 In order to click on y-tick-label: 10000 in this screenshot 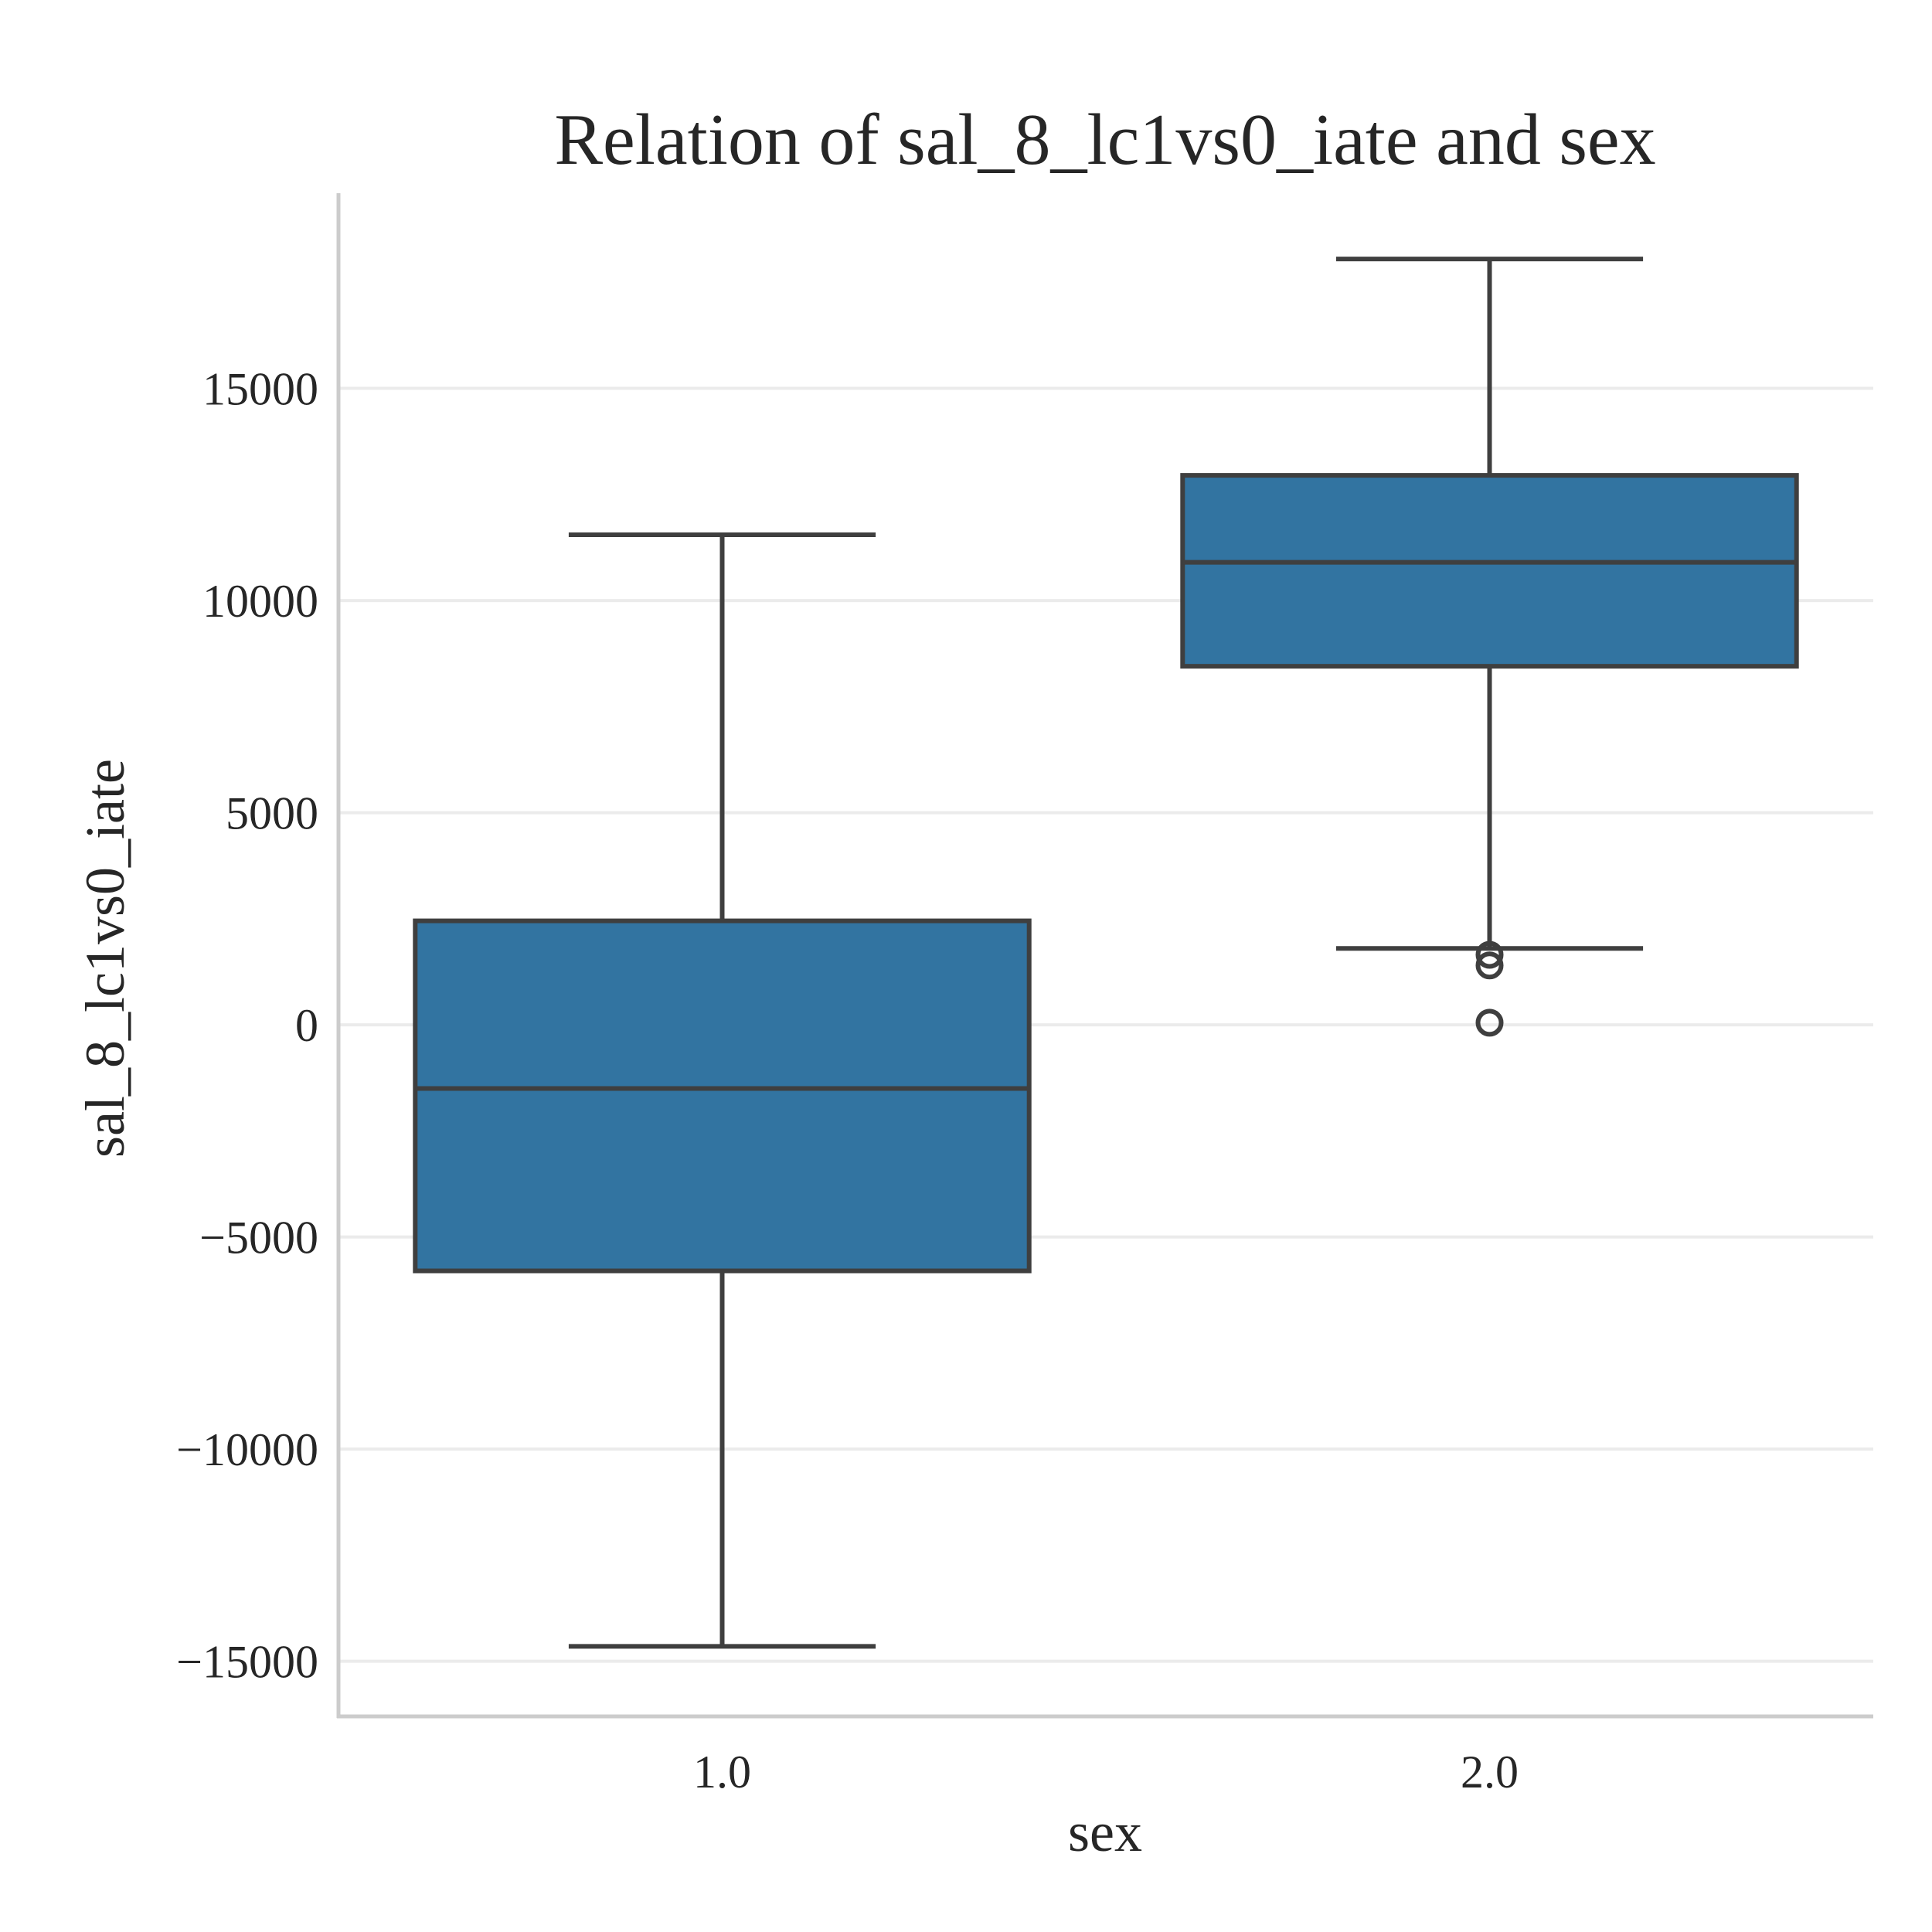, I will do `click(260, 602)`.